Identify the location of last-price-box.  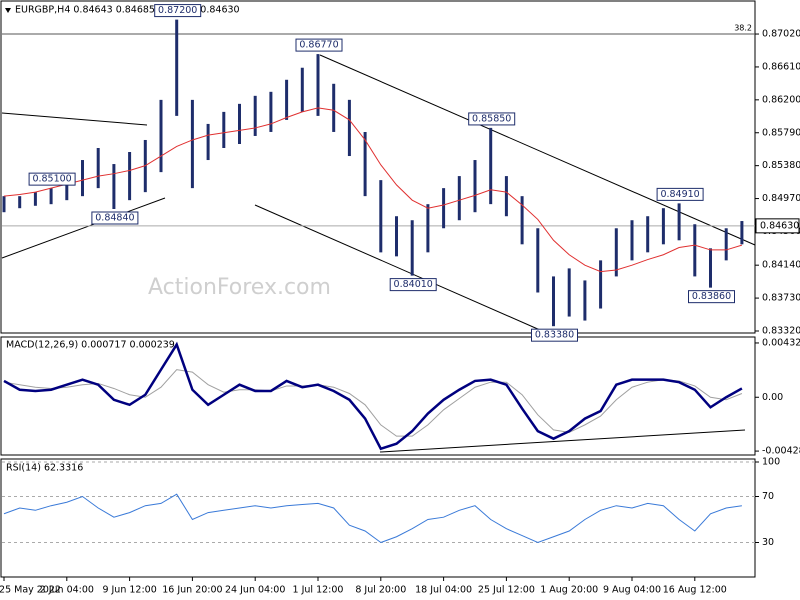
(777, 226).